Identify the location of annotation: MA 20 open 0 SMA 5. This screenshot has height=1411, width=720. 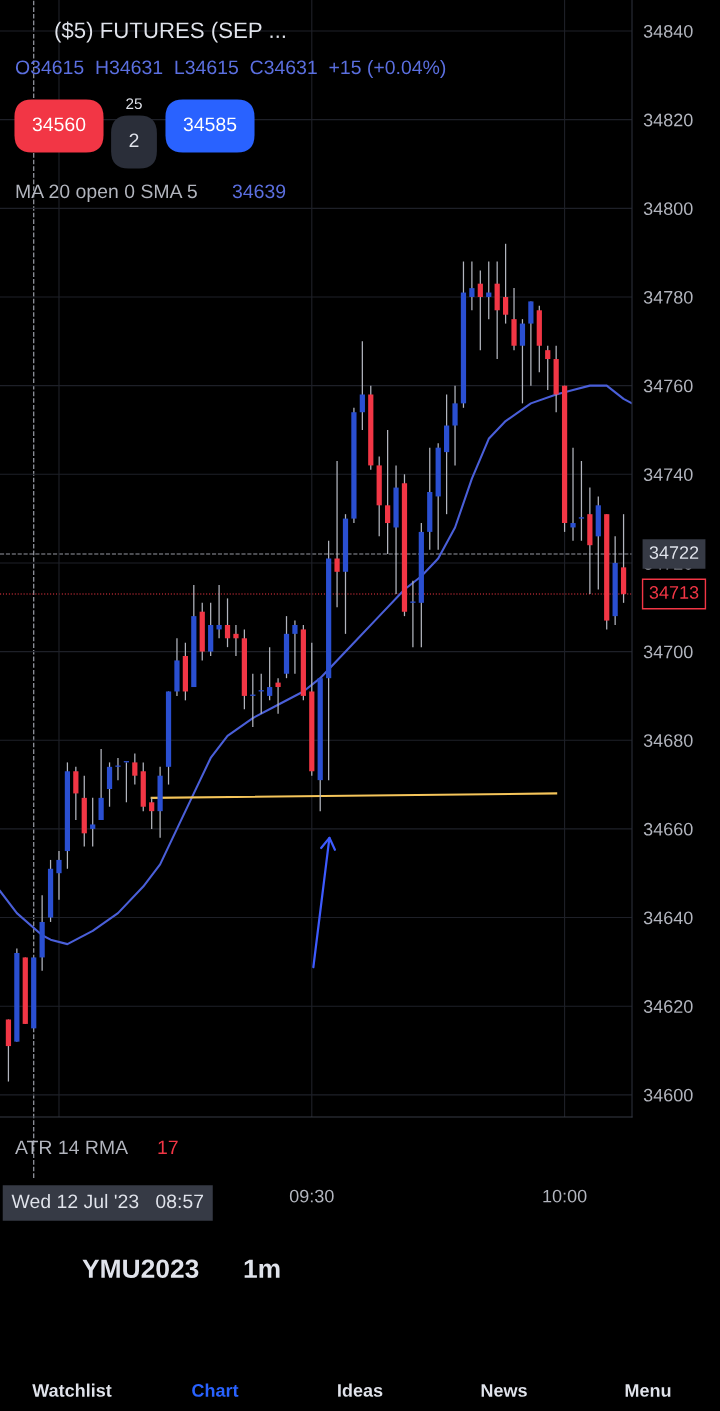
(106, 193).